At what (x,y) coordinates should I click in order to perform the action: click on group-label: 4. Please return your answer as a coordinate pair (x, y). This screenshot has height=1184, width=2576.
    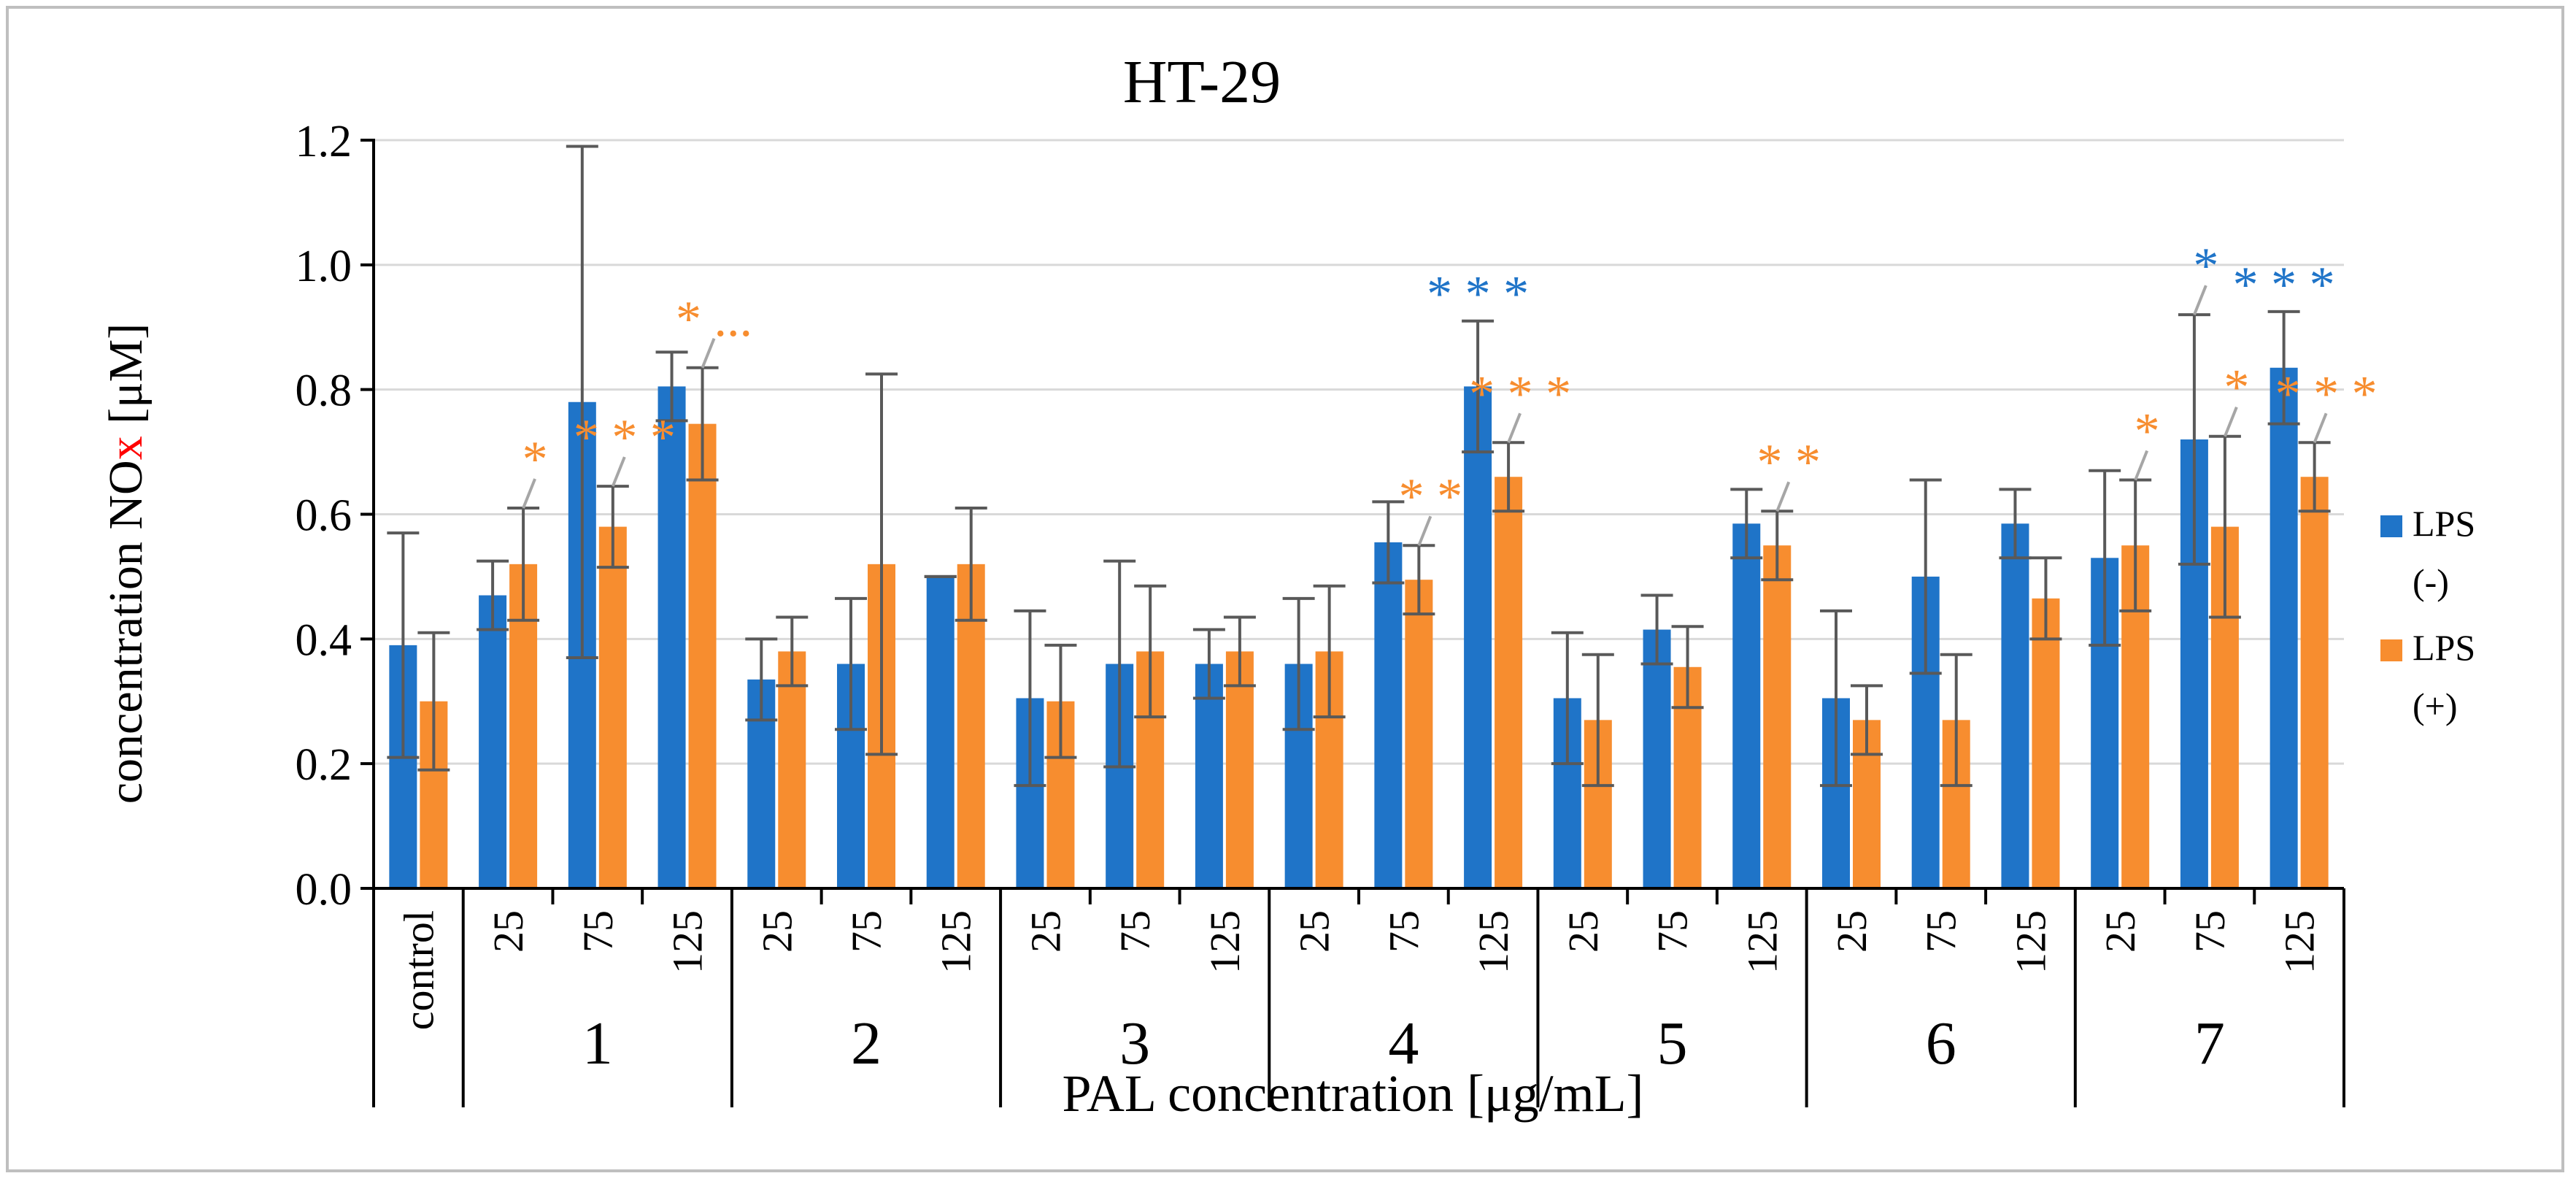
    Looking at the image, I should click on (1403, 1043).